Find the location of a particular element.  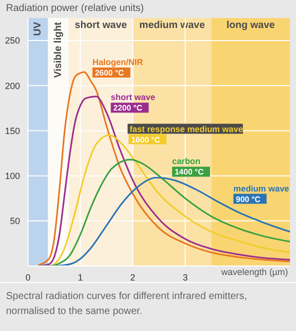

band-label: medium wave is located at coordinates (172, 25).